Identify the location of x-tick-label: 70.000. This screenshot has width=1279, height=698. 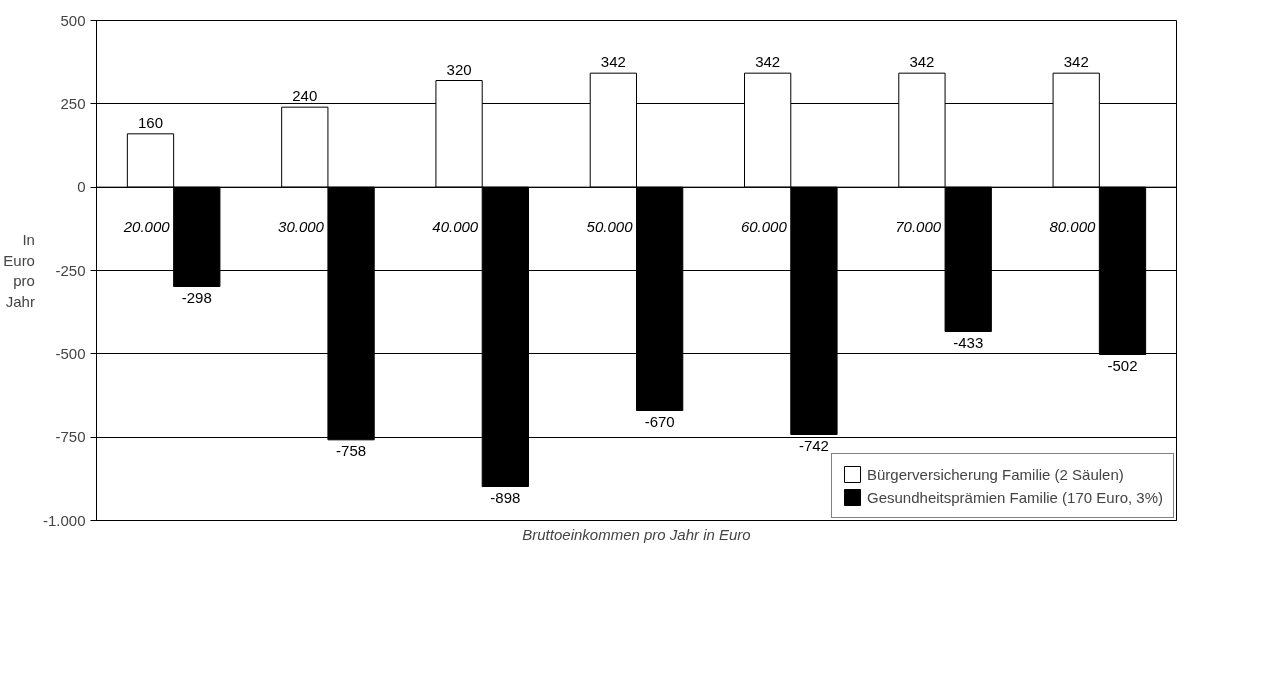
(918, 227).